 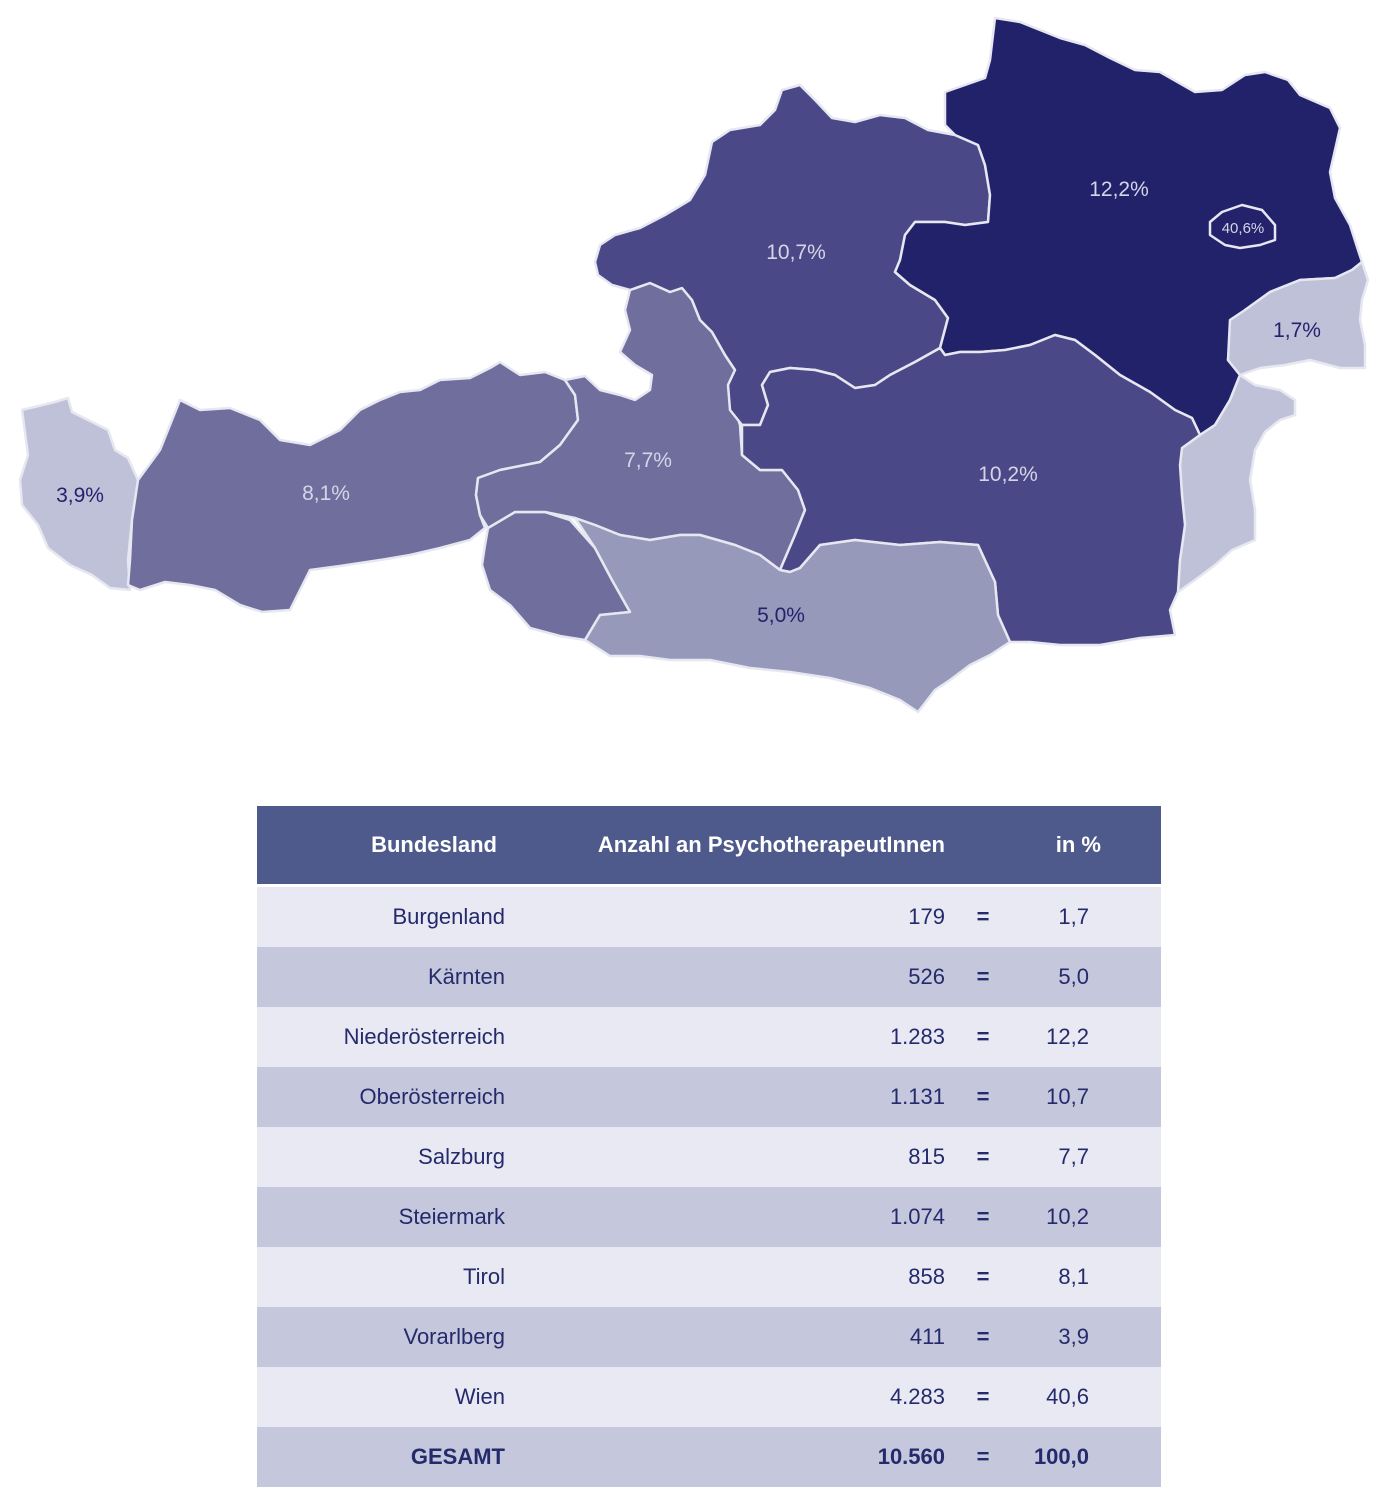 I want to click on state-cell: Burgenland, so click(x=386, y=917).